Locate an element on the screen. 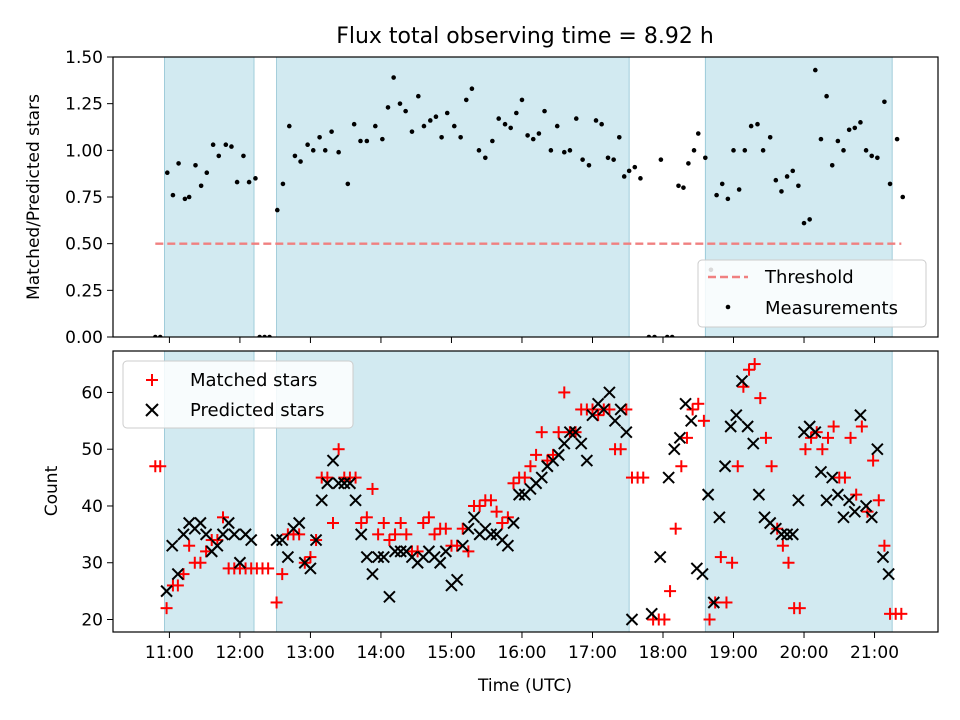 The width and height of the screenshot is (960, 720). top-y-tick-label: 1.25 is located at coordinates (84, 105).